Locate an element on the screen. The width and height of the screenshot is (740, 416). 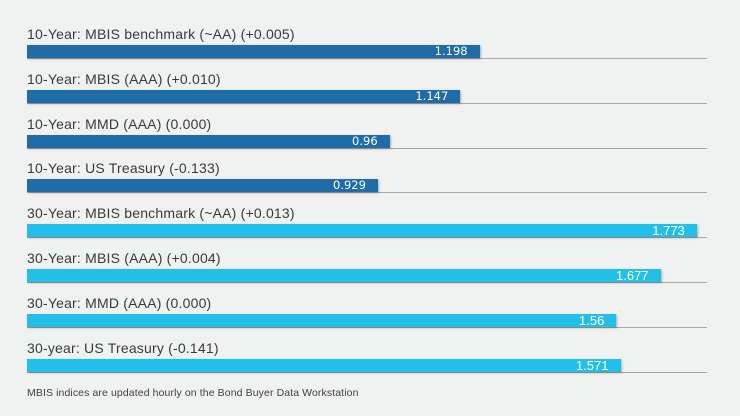
bar-row: 10-Year: US Treasury (-0.133) 0.929 is located at coordinates (370, 177).